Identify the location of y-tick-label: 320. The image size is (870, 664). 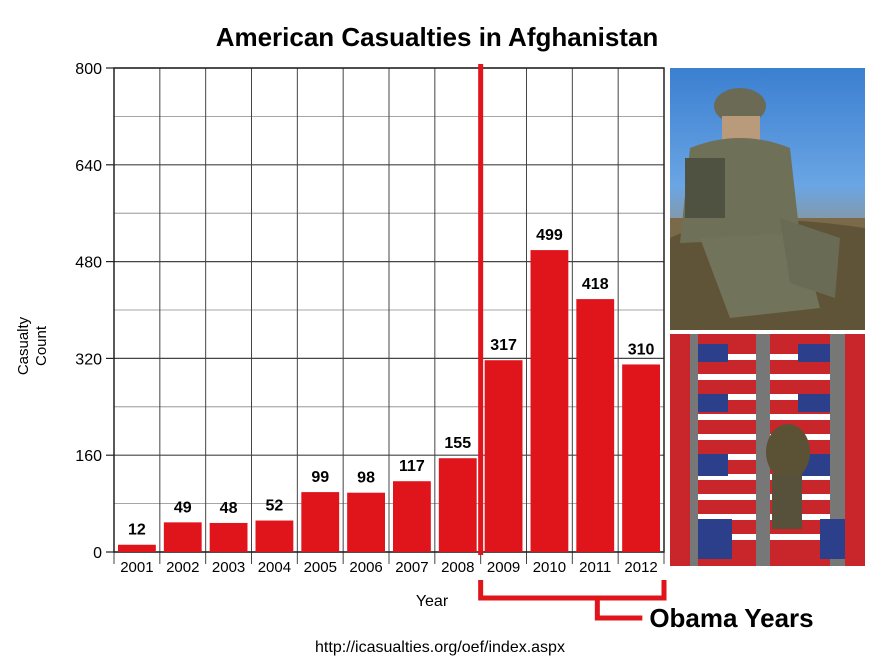
(88, 359).